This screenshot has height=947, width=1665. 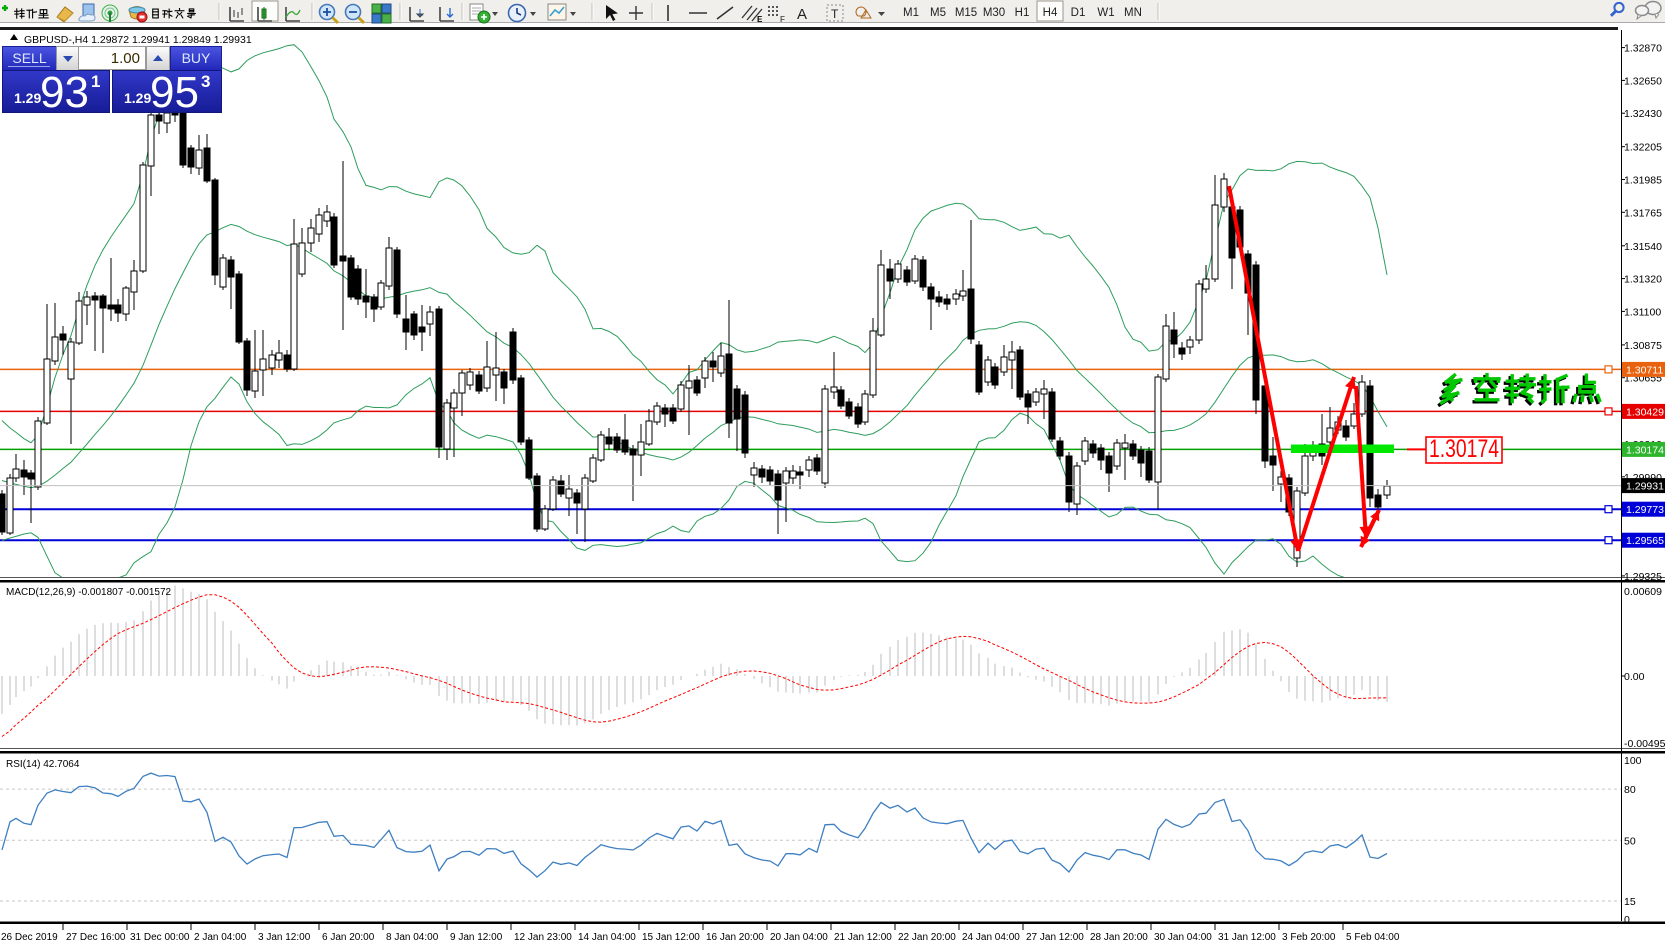 I want to click on svg-text: 1.29773, so click(x=1645, y=510).